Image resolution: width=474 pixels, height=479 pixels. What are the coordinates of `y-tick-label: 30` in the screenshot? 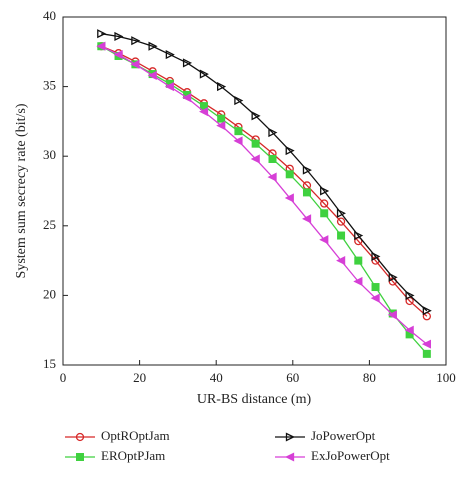 It's located at (49, 154).